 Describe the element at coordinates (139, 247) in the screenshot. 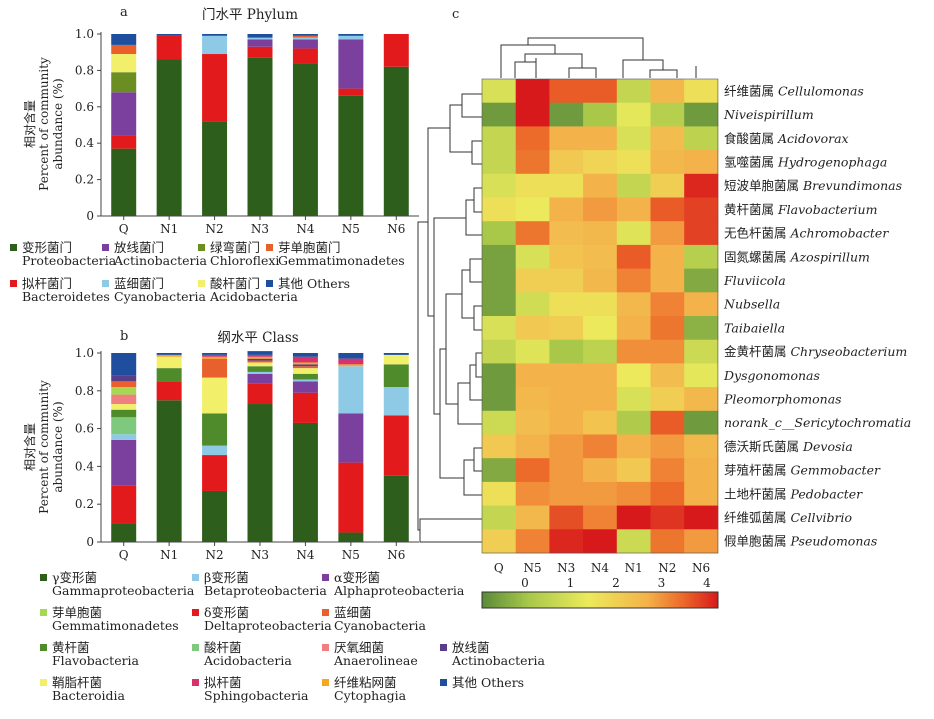

I see `legend-label-cn: 放线菌门` at that location.